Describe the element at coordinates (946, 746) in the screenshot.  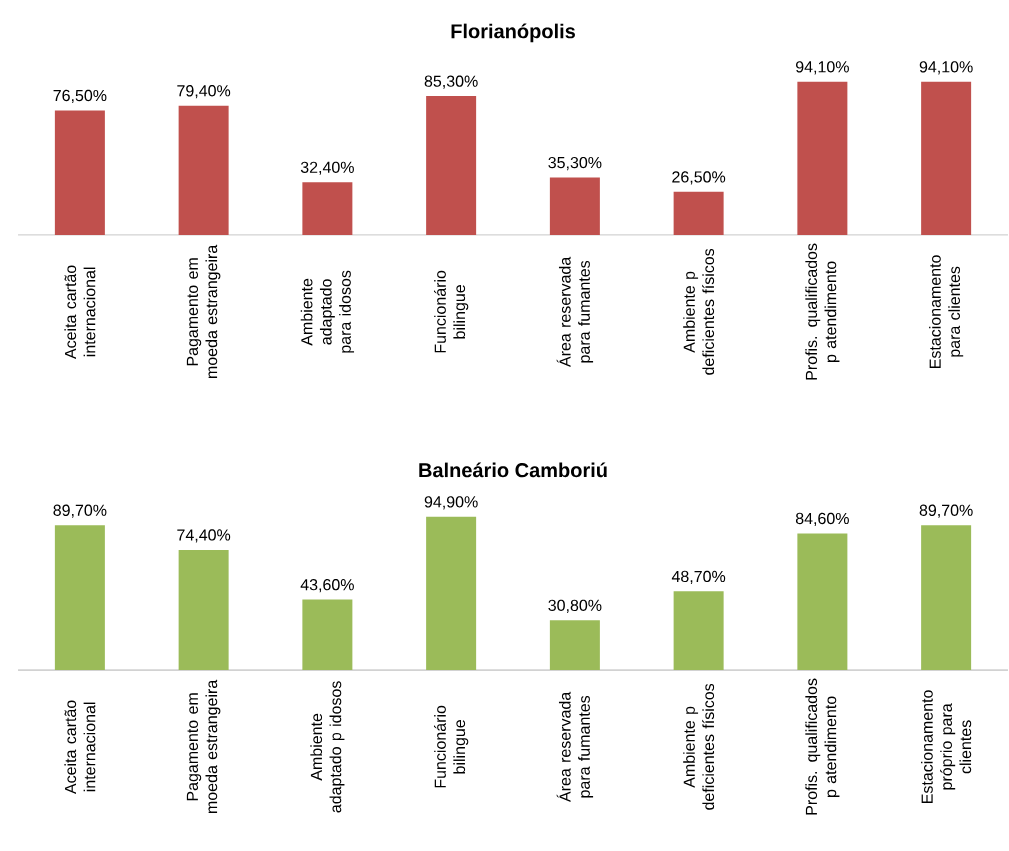
I see `x-tick-label: Estacionamento próprio para clientes` at that location.